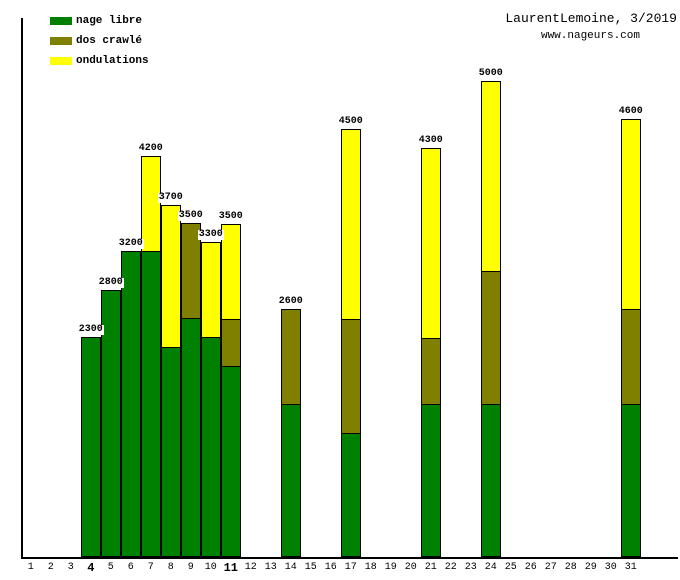 The image size is (680, 580). What do you see at coordinates (109, 20) in the screenshot?
I see `legend-label: nage libre` at bounding box center [109, 20].